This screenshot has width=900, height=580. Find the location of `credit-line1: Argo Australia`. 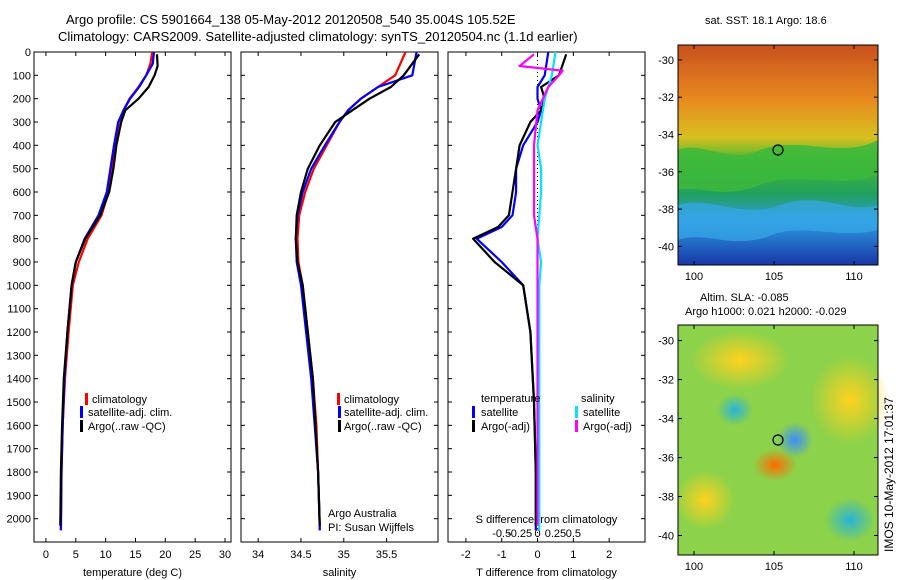

credit-line1: Argo Australia is located at coordinates (362, 514).